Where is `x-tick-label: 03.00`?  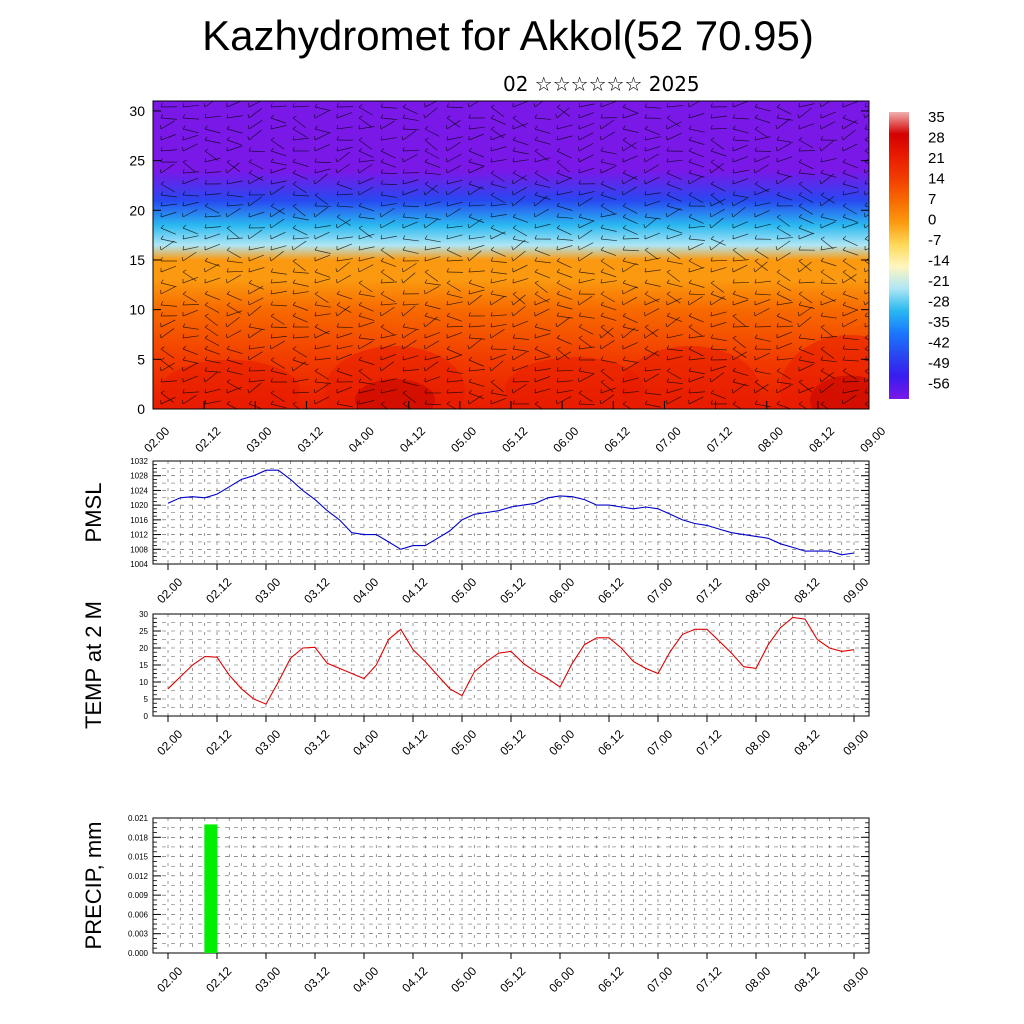
x-tick-label: 03.00 is located at coordinates (259, 439).